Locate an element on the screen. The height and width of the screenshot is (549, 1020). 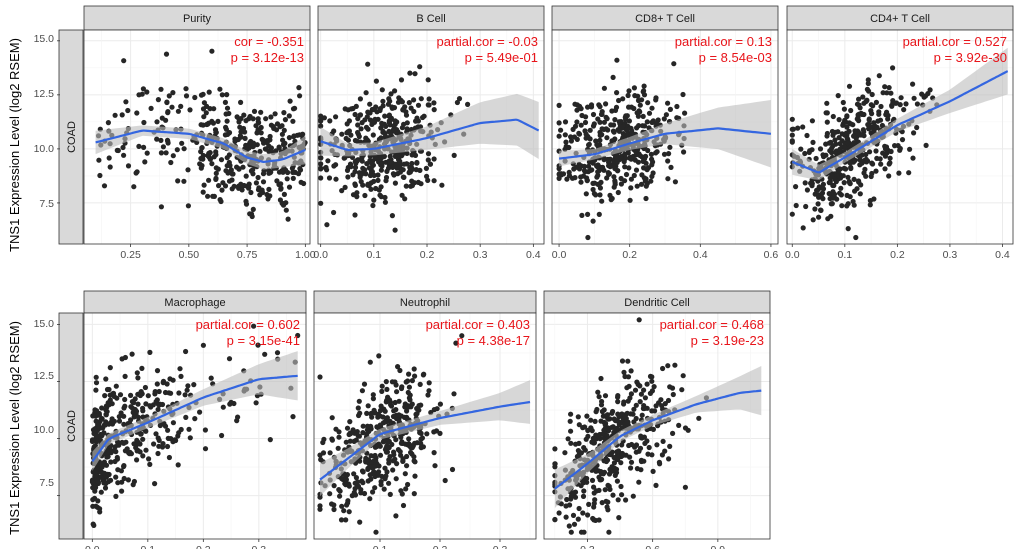
panel-title: CD4+ T Cell is located at coordinates (900, 19).